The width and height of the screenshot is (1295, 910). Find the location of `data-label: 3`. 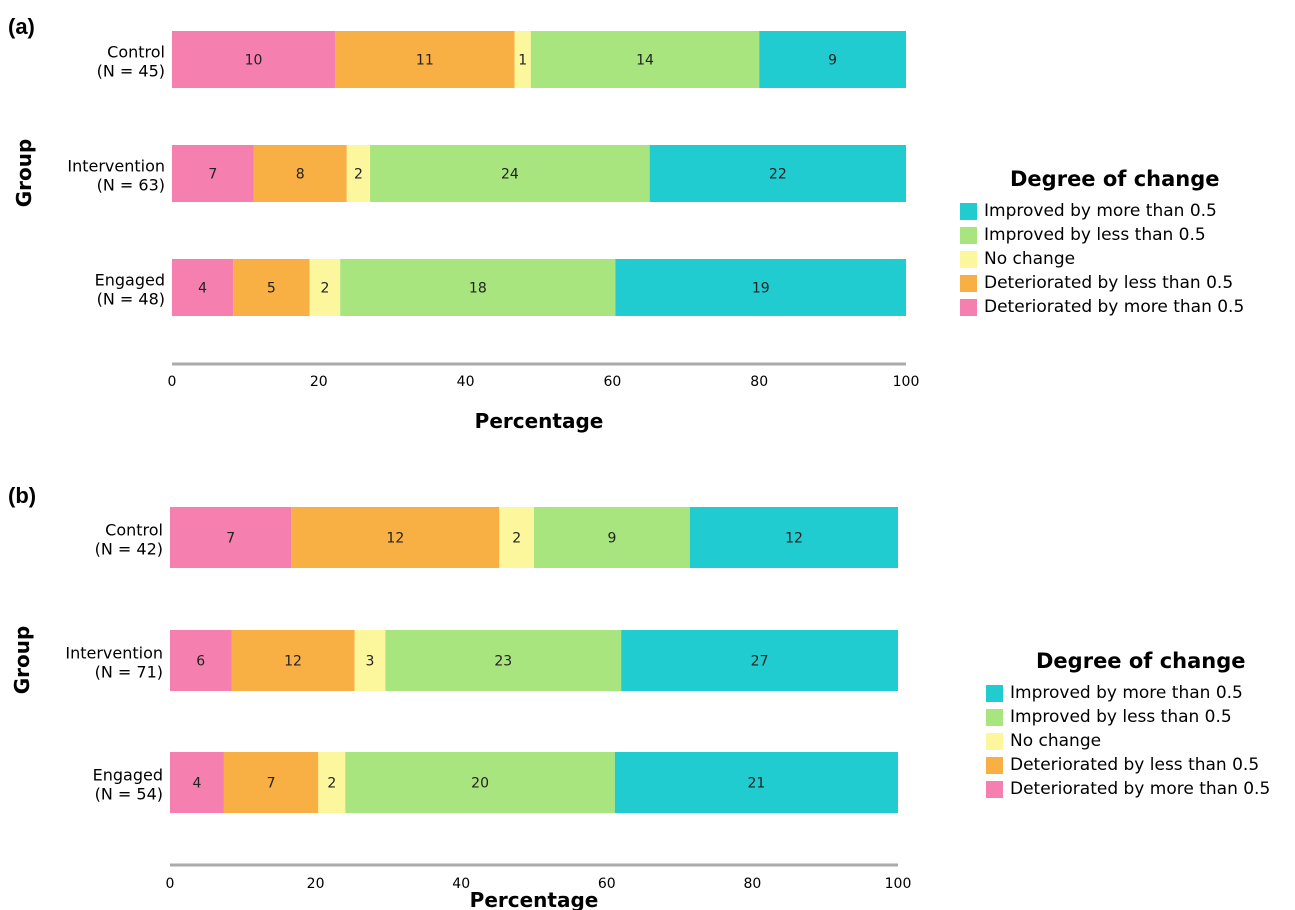

data-label: 3 is located at coordinates (369, 662).